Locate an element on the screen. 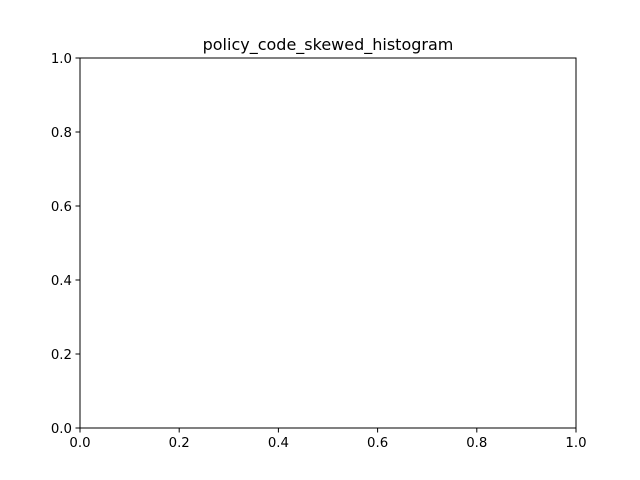 The width and height of the screenshot is (640, 480). y-axis-ticks: 0.0 0.2 0.4 0.6 0.8 1.0 is located at coordinates (65, 244).